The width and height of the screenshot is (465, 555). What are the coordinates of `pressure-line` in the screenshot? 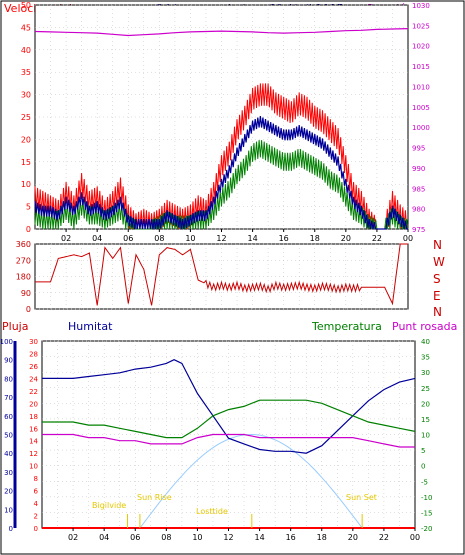 It's located at (221, 32).